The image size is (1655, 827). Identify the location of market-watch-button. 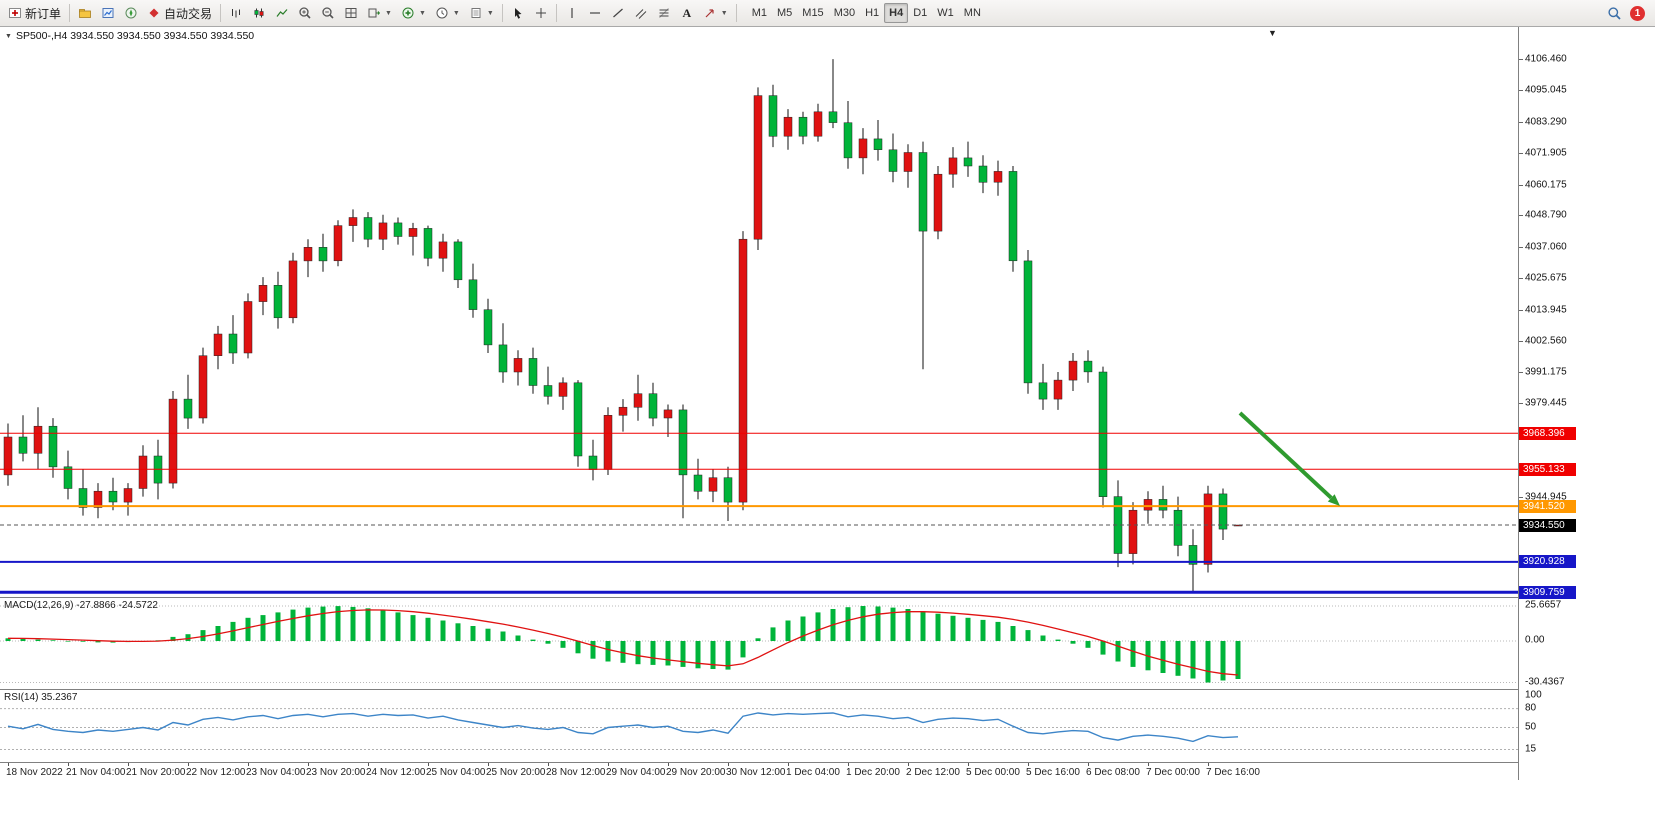
(108, 13).